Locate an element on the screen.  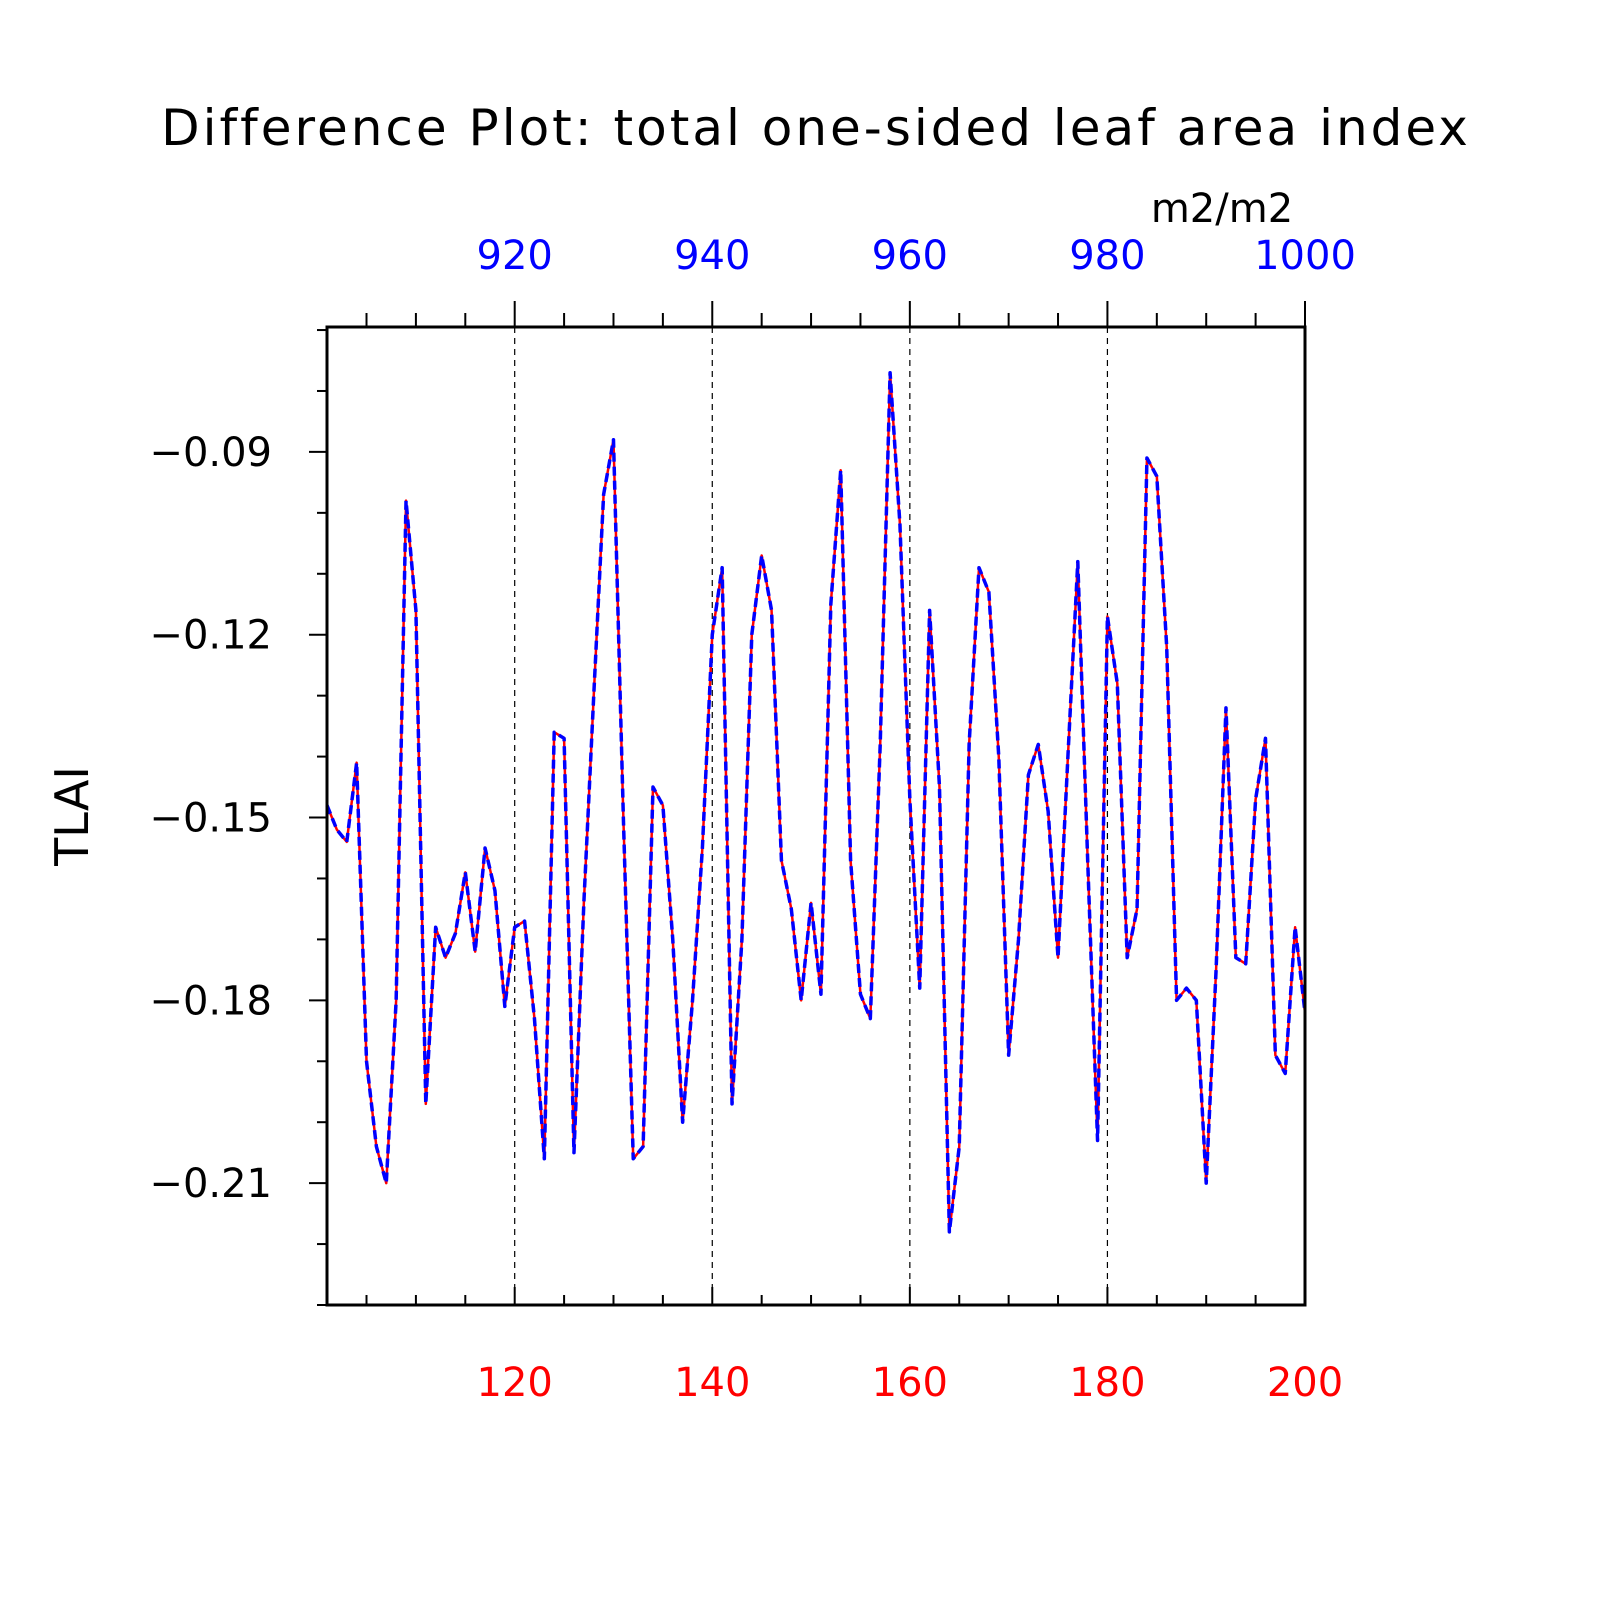
bottom-x-tick-label-4: 200 is located at coordinates (1305, 1383).